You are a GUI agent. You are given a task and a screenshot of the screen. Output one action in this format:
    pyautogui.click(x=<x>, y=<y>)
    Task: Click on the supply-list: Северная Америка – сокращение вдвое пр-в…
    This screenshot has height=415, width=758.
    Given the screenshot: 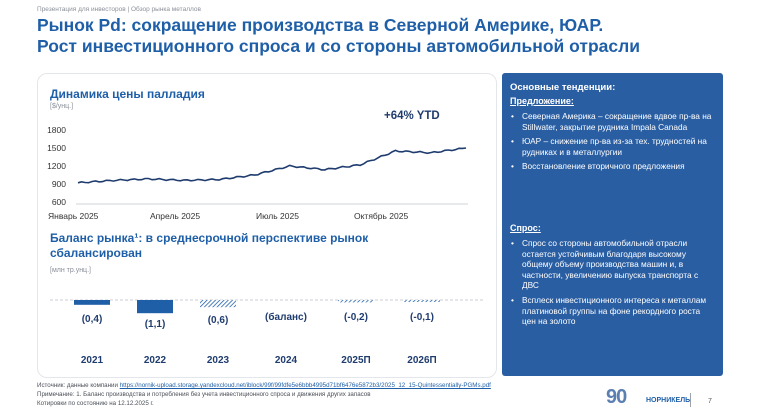 What is the action you would take?
    pyautogui.click(x=612, y=143)
    